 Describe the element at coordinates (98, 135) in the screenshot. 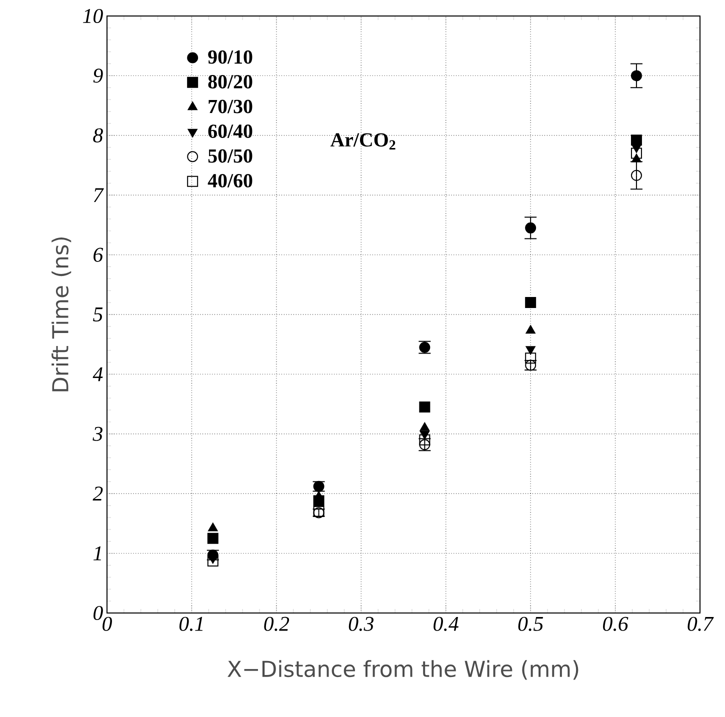

I see `y-tick-label: 8` at that location.